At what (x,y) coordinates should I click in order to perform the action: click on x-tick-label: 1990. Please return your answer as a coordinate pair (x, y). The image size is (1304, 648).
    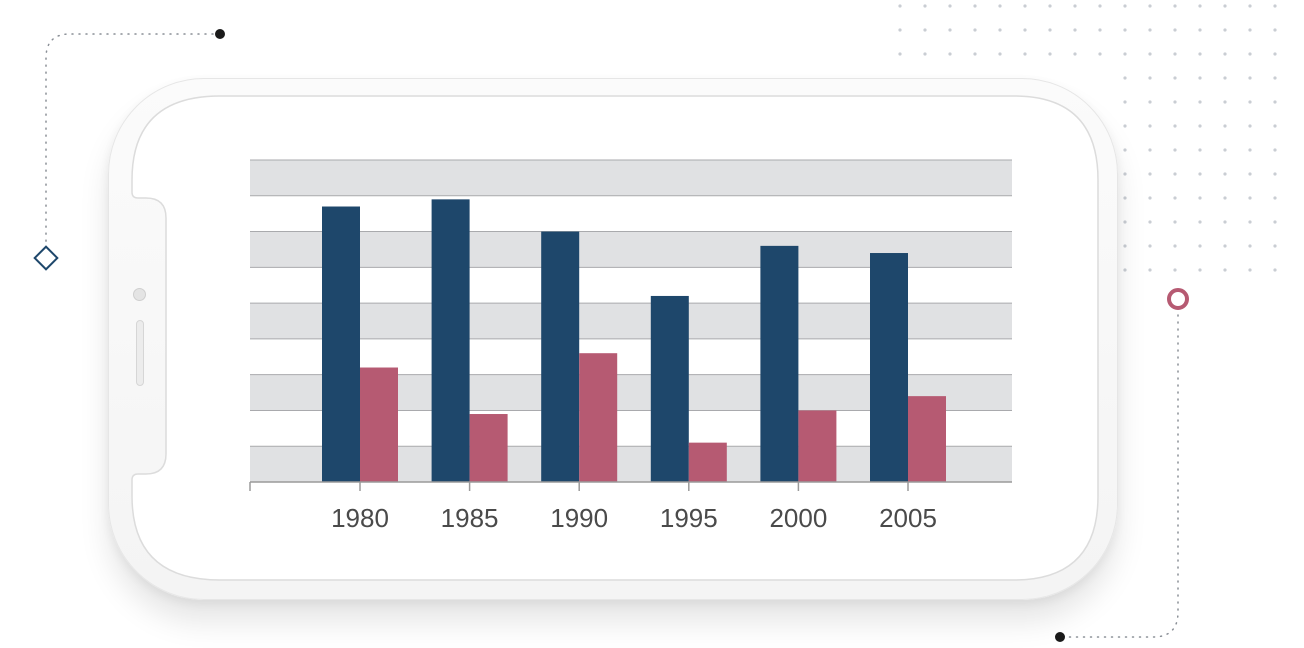
    Looking at the image, I should click on (579, 518).